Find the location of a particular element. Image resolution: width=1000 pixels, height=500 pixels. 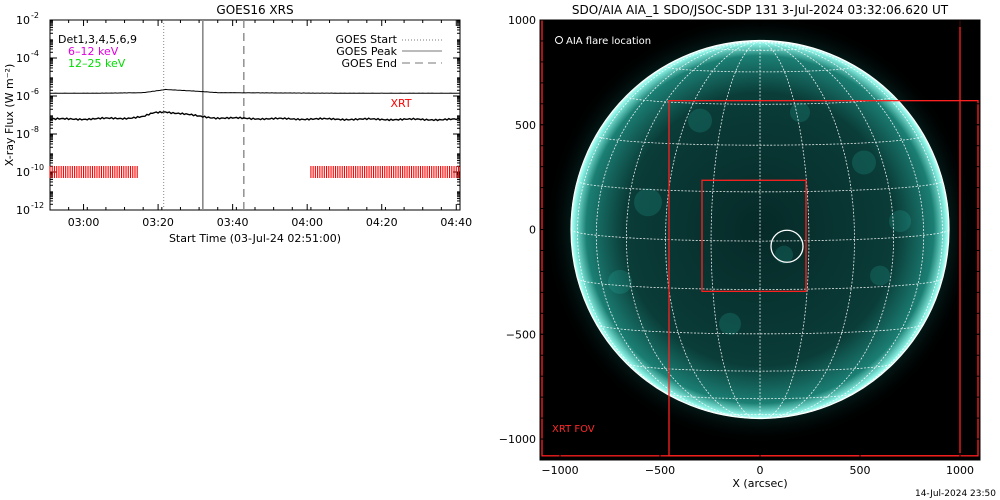

x-tick-label: 0 is located at coordinates (760, 470).